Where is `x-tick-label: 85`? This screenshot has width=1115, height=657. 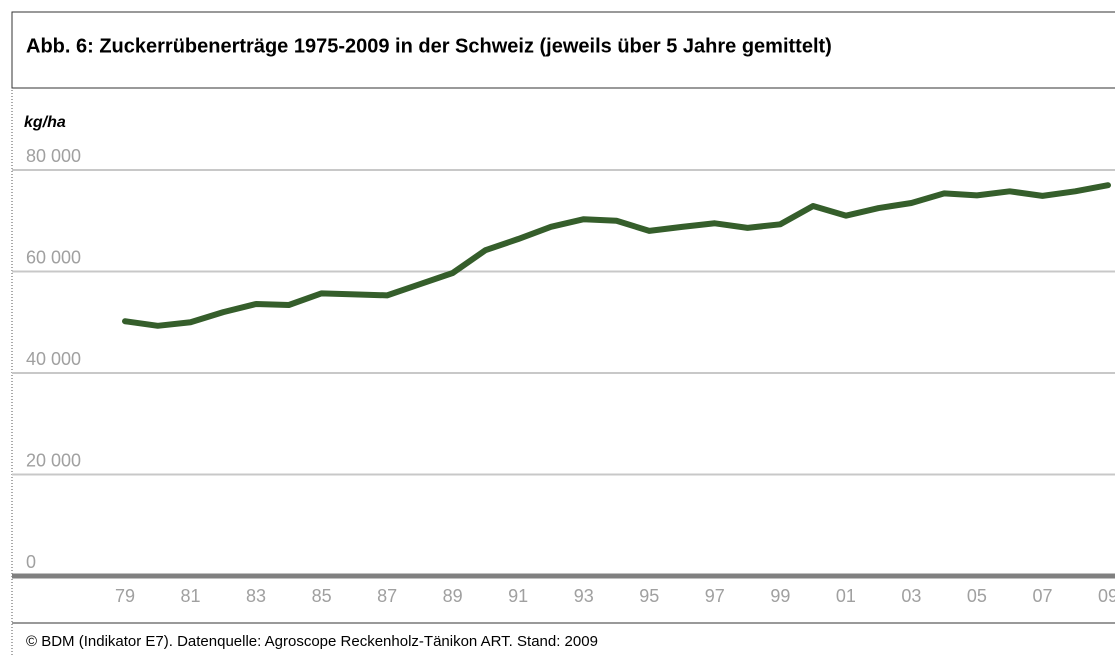
x-tick-label: 85 is located at coordinates (322, 596).